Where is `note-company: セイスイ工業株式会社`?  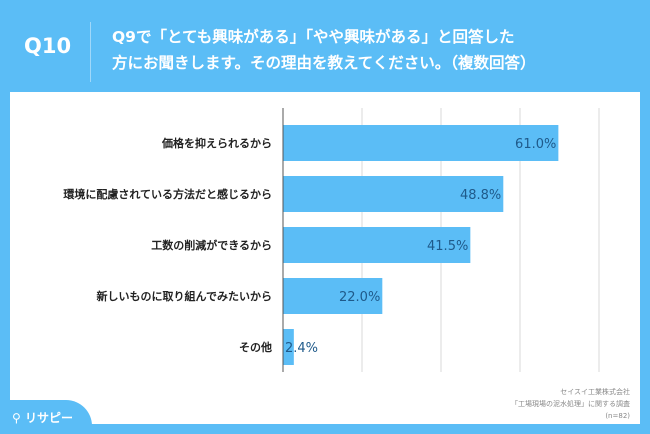
note-company: セイスイ工業株式会社 is located at coordinates (595, 392).